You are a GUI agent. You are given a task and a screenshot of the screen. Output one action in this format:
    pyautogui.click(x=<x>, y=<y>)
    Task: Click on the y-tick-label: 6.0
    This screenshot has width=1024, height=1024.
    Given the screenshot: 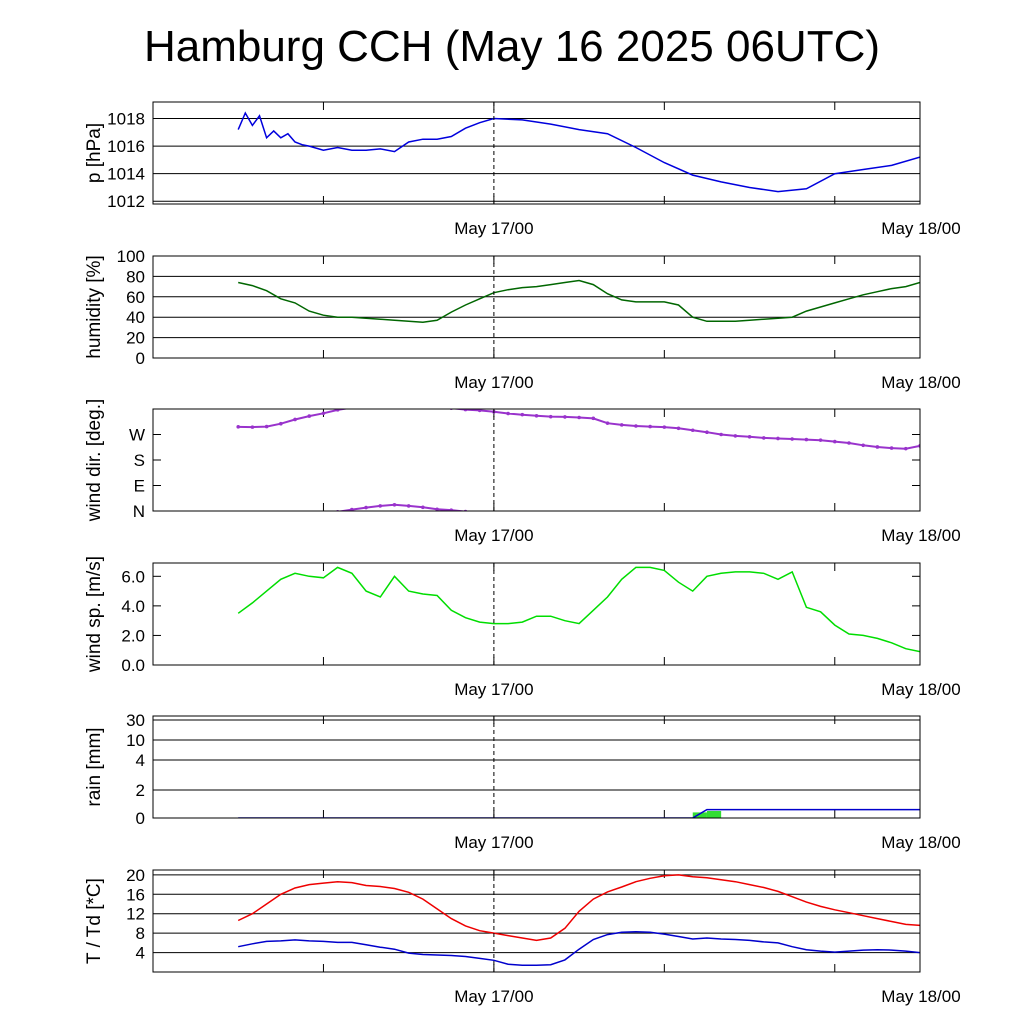 What is the action you would take?
    pyautogui.click(x=133, y=576)
    